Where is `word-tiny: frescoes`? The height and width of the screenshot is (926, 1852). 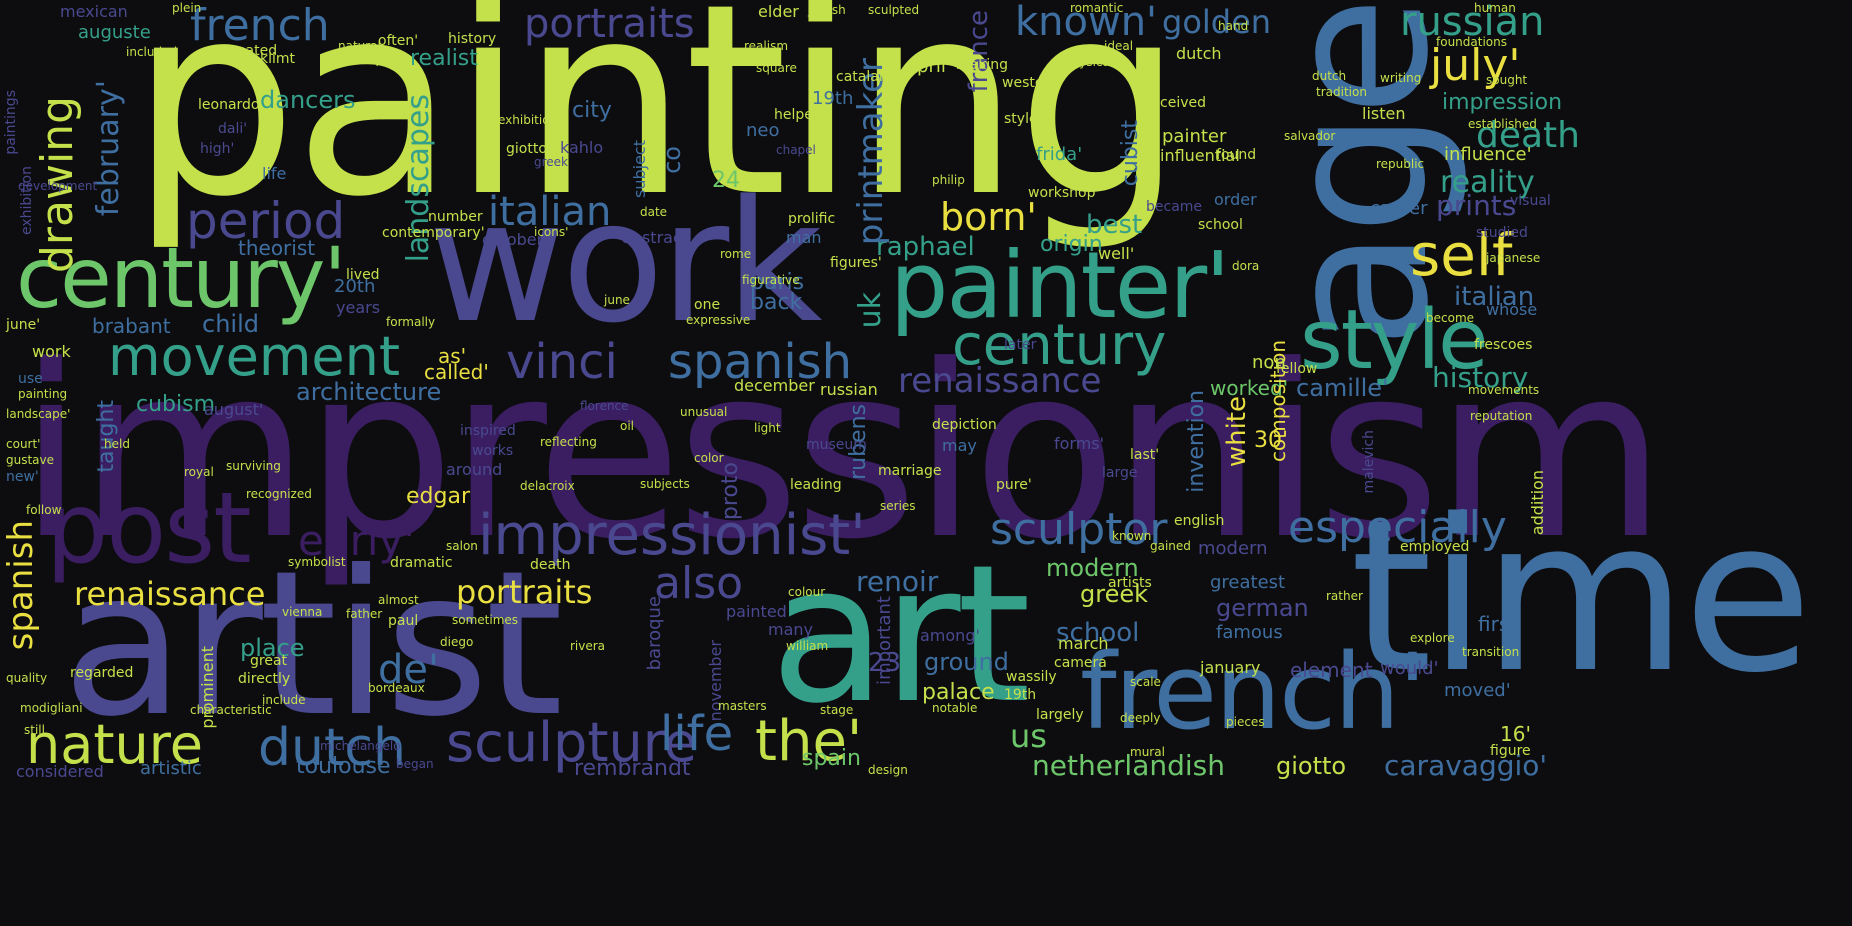
word-tiny: frescoes is located at coordinates (1503, 345).